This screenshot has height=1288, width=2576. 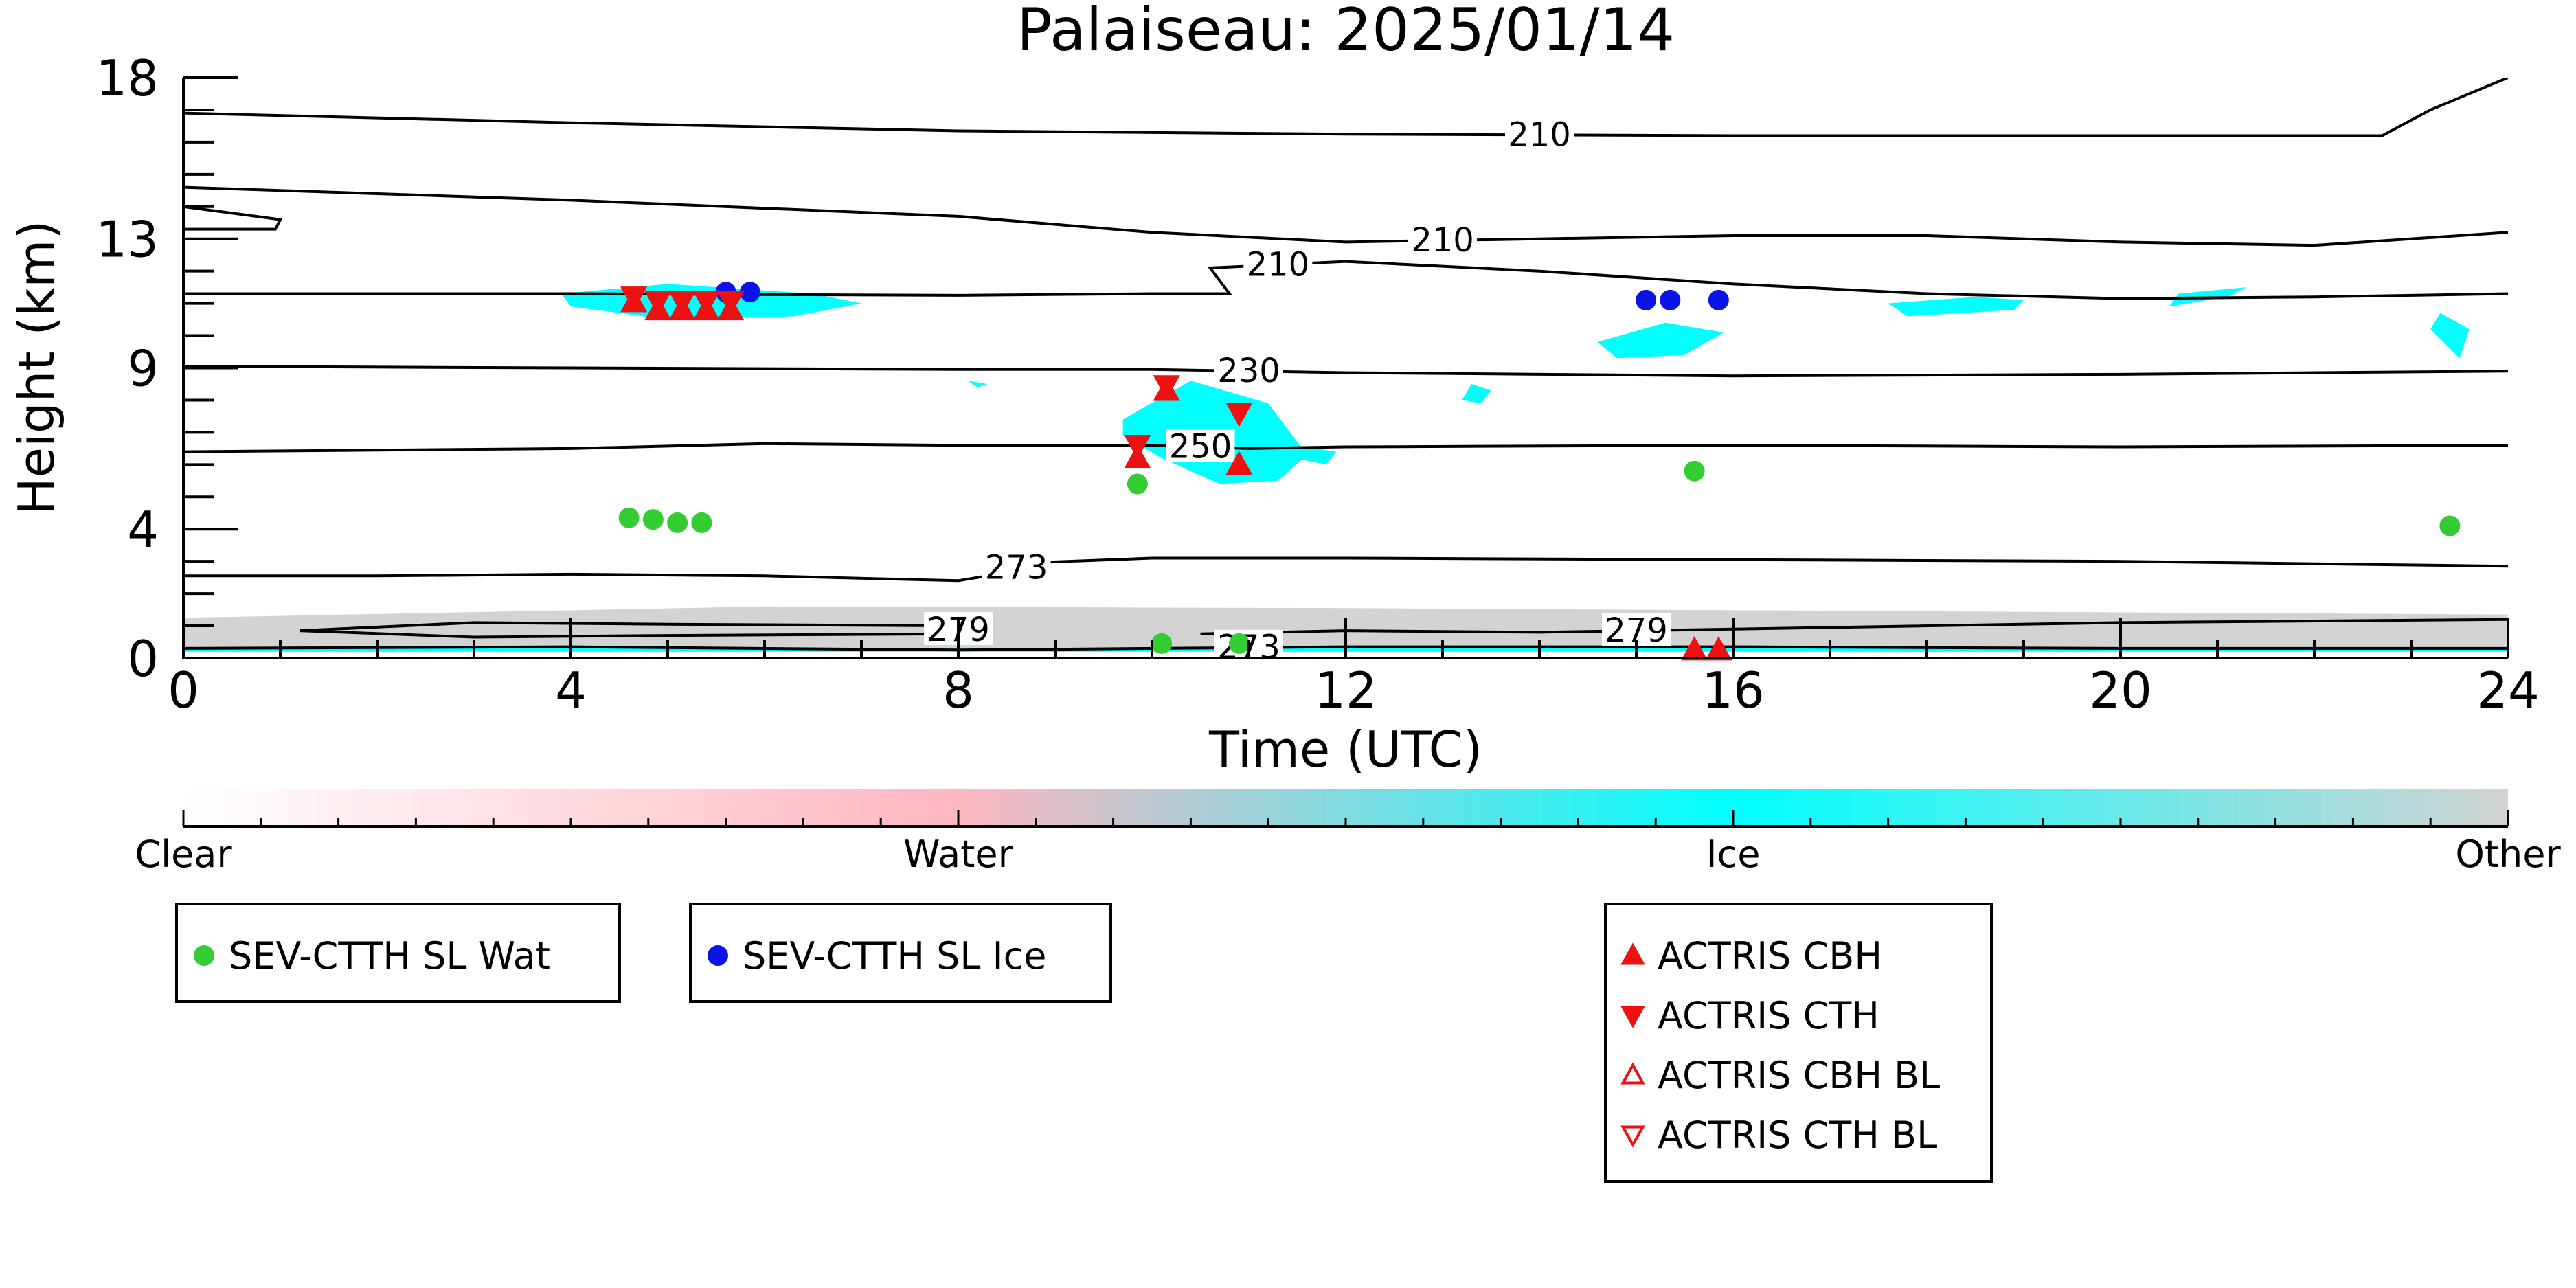 What do you see at coordinates (958, 854) in the screenshot?
I see `colorbar-label: Water` at bounding box center [958, 854].